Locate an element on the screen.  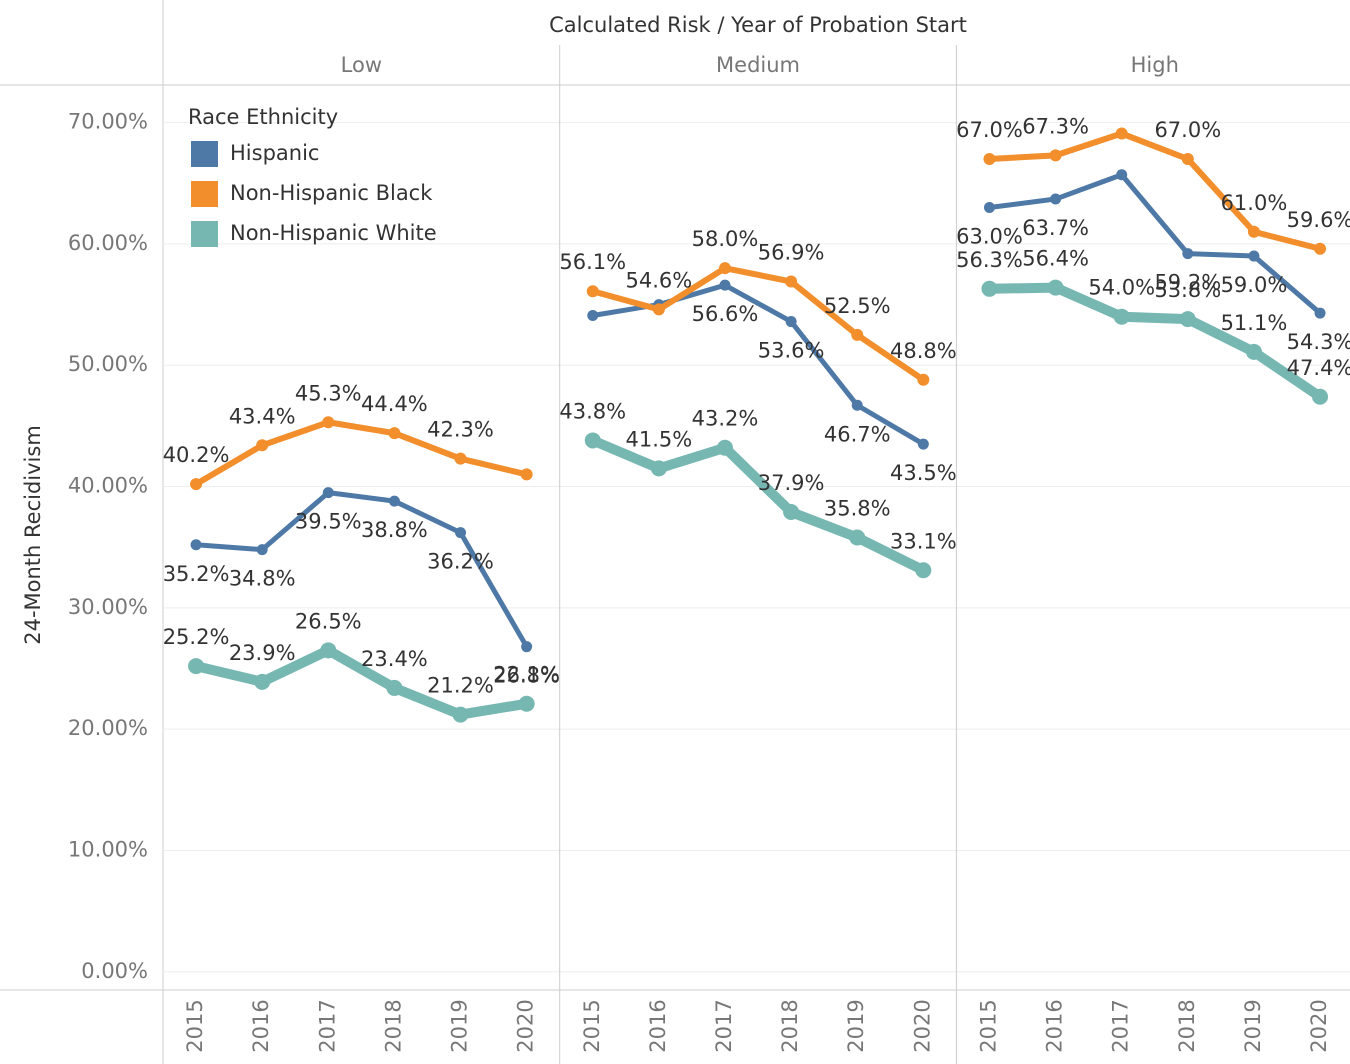
x-tick-label: 2016 is located at coordinates (261, 1025).